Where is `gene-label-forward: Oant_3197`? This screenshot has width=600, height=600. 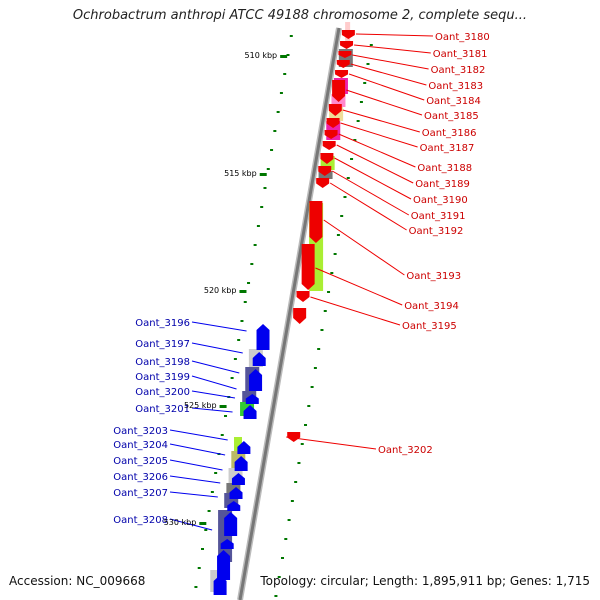
gene-label-forward: Oant_3197 is located at coordinates (162, 344).